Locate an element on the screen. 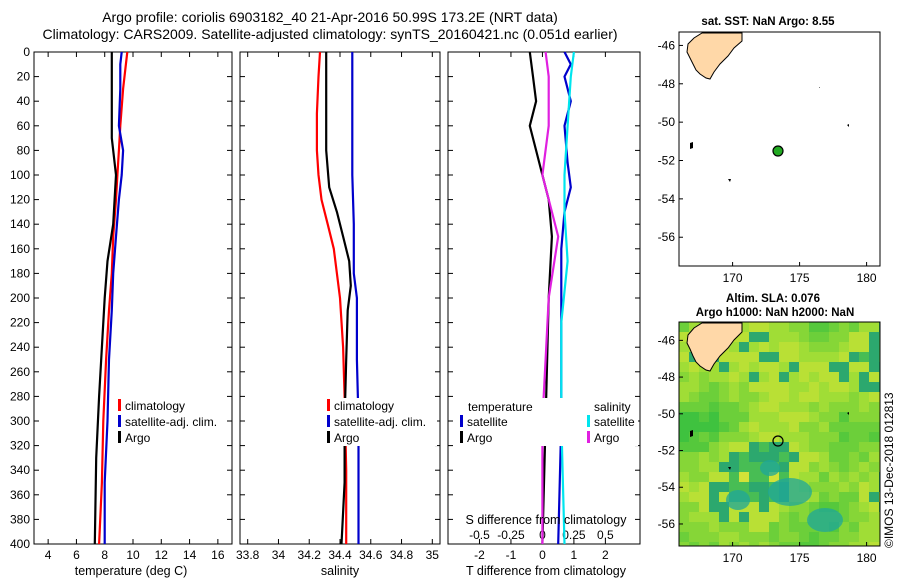  auckland-islands is located at coordinates (691, 433).